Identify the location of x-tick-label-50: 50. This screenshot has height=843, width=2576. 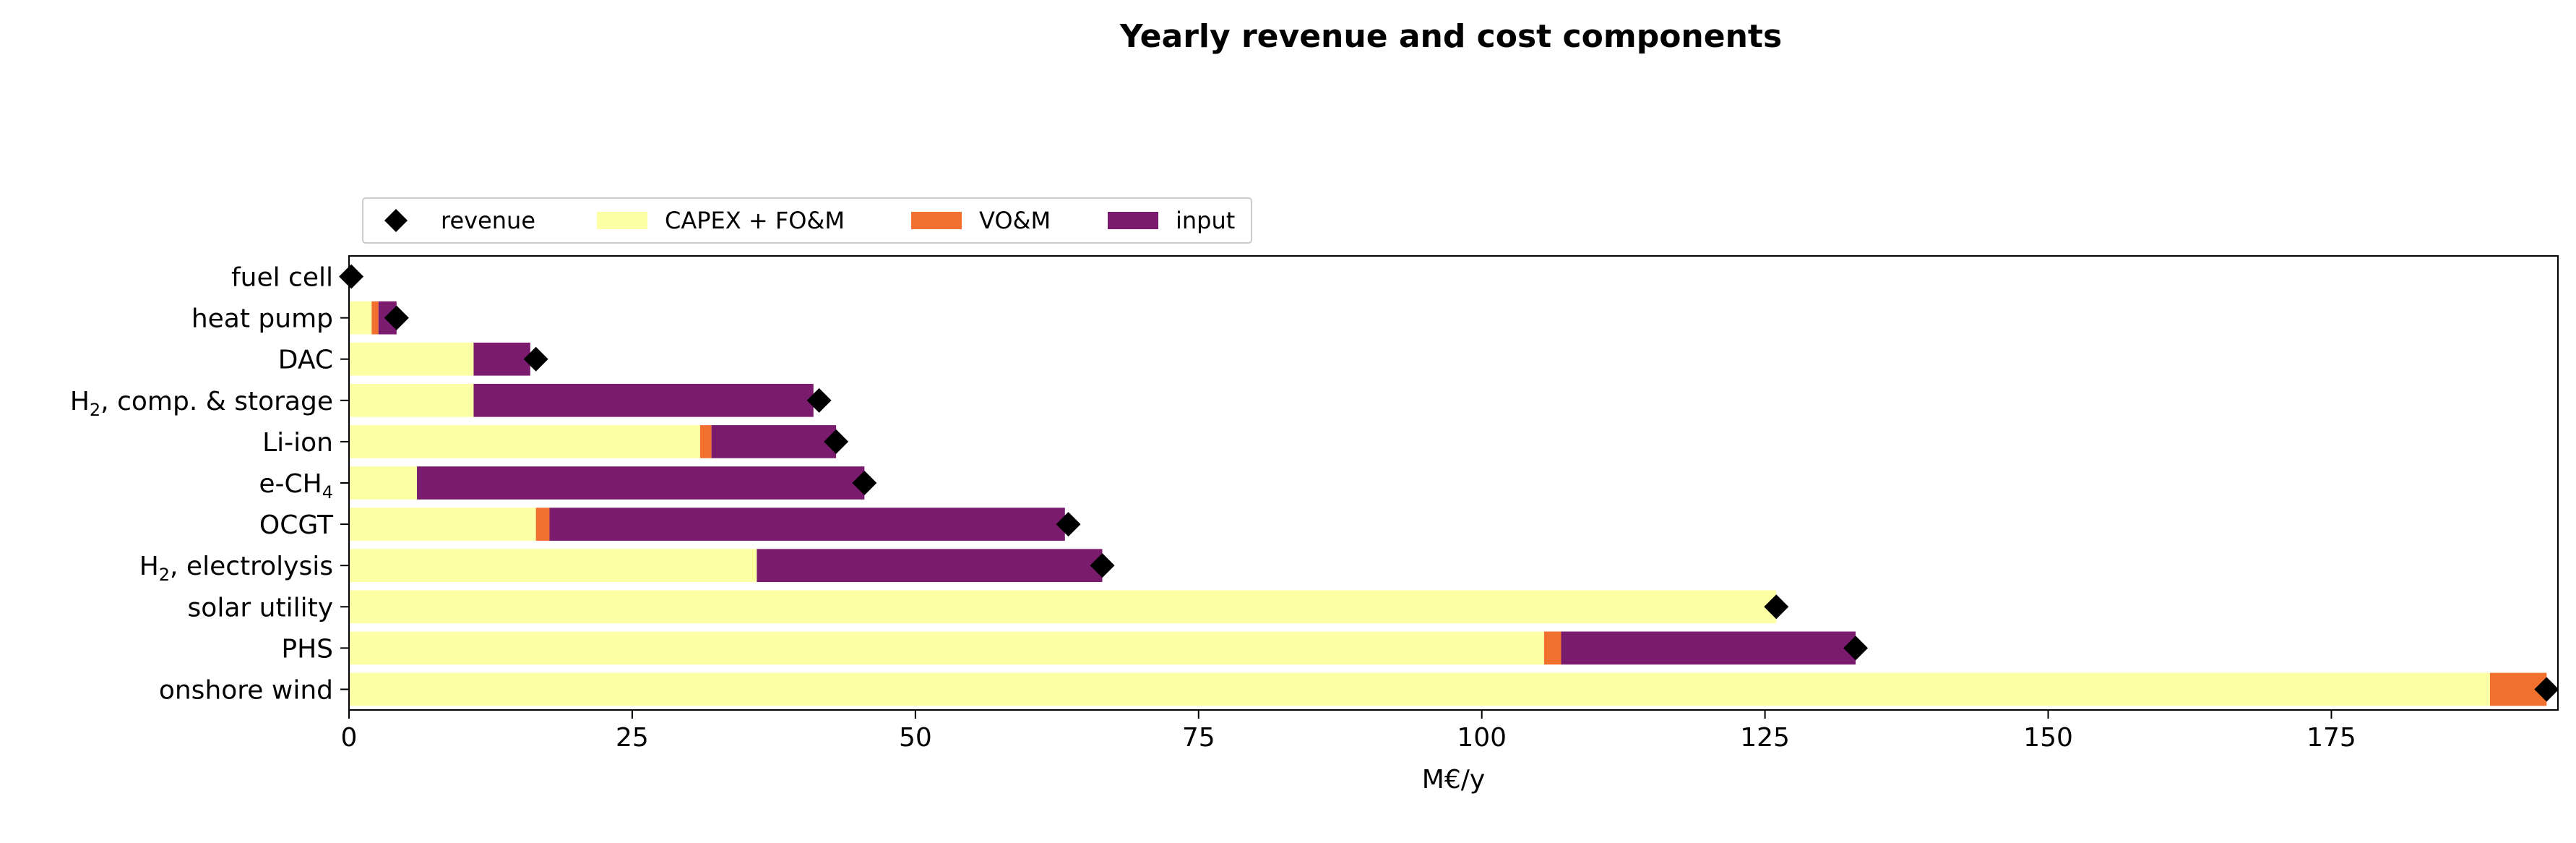
(915, 738).